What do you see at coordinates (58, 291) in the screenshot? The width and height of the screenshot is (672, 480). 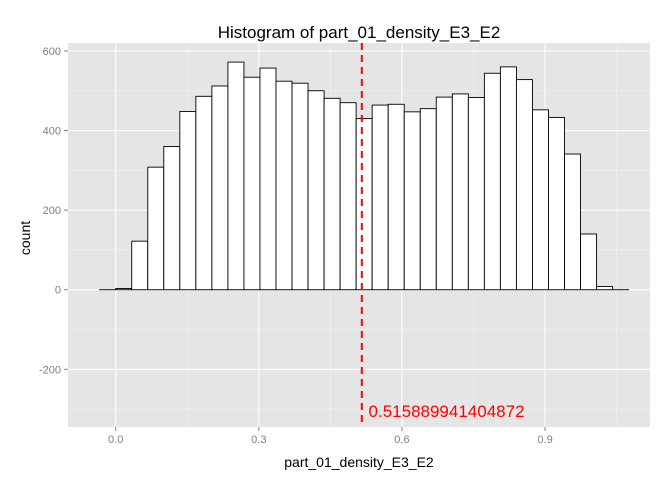 I see `y-tick-label: 0` at bounding box center [58, 291].